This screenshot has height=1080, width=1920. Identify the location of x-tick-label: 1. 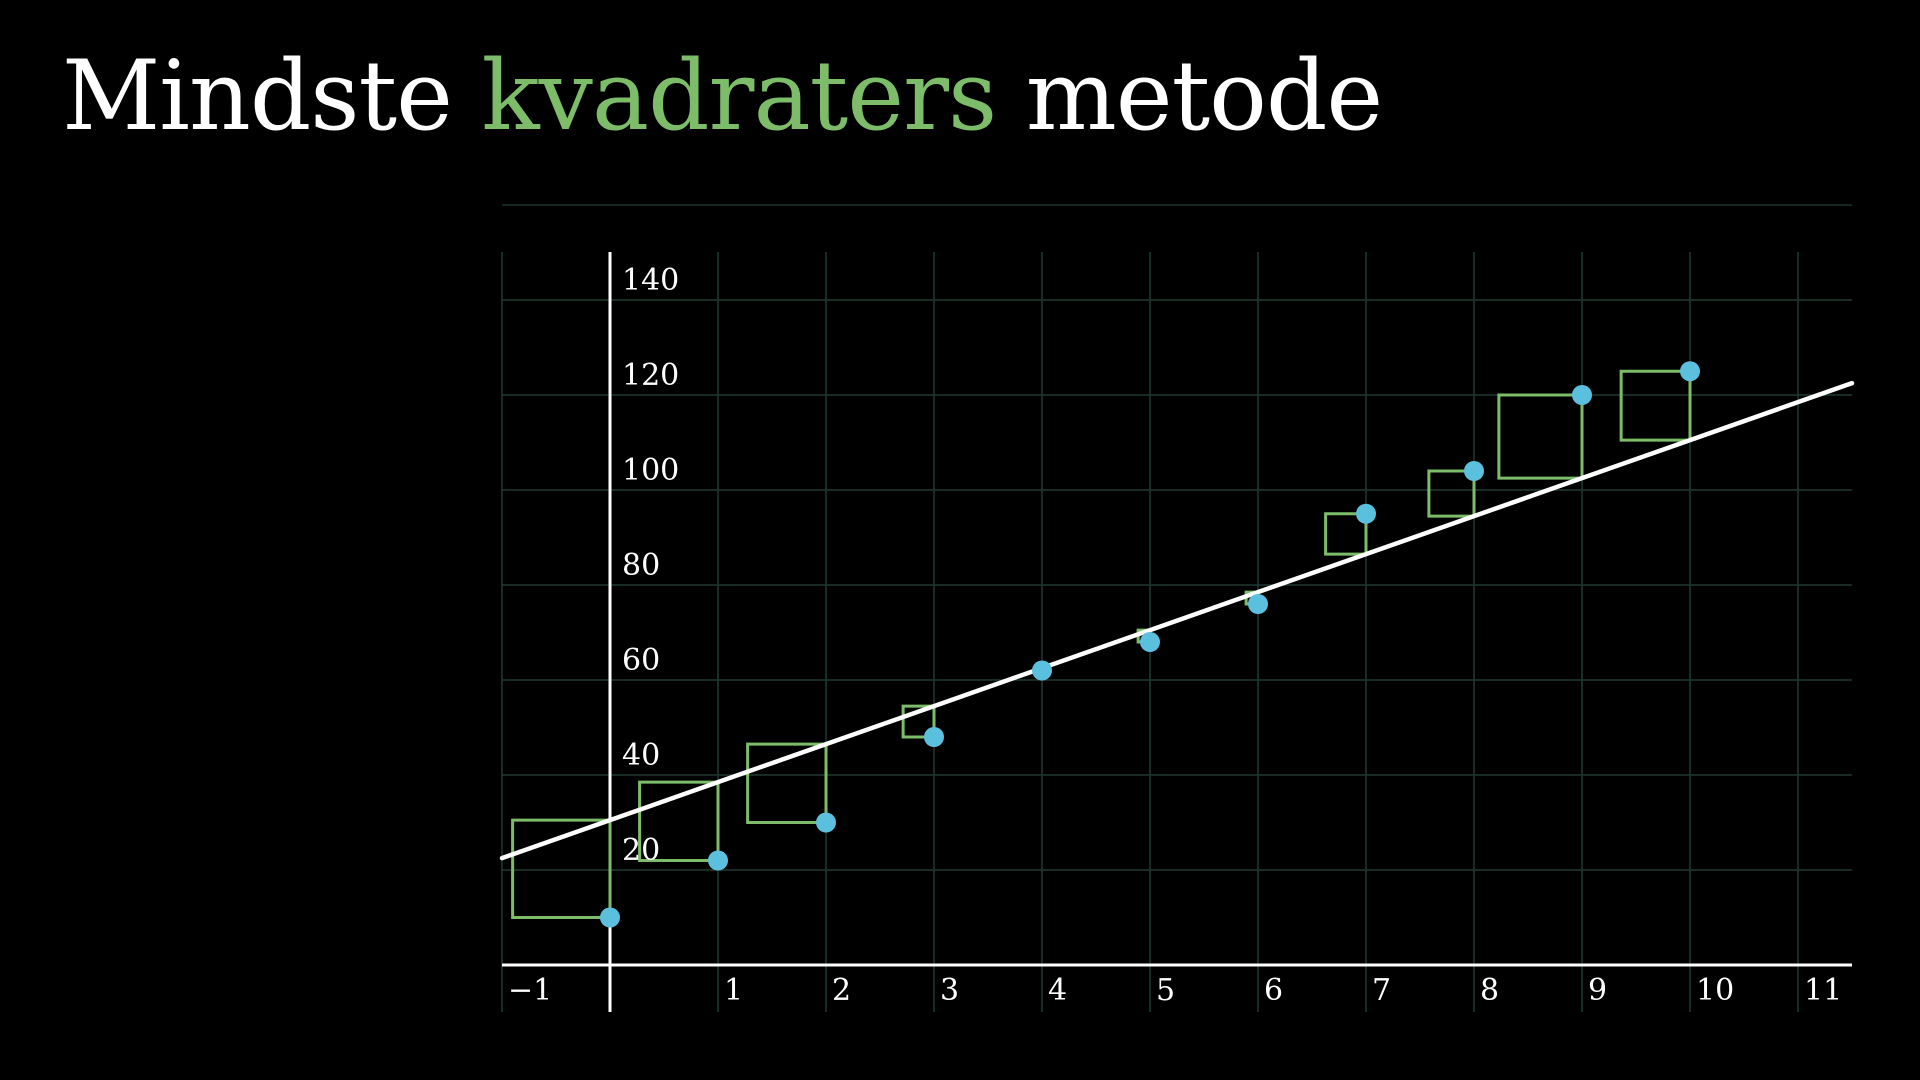
(733, 990).